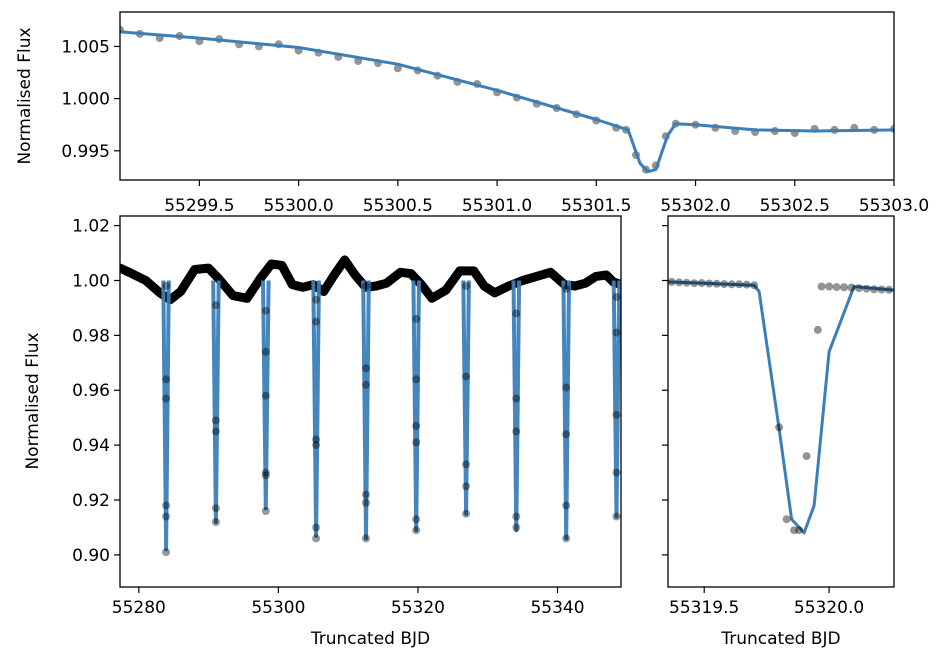 The image size is (943, 660). I want to click on y-axis-label: Normalised Flux, so click(33, 400).